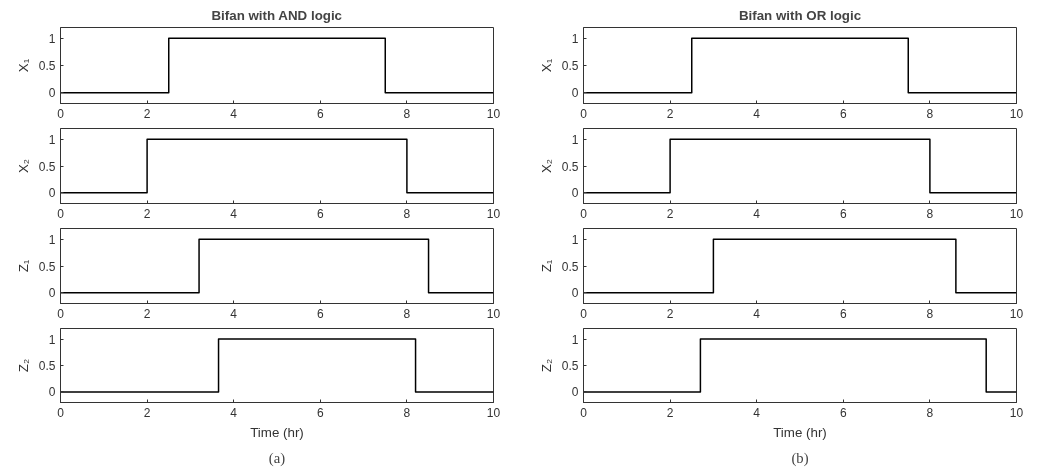  Describe the element at coordinates (800, 15) in the screenshot. I see `chart-title: Bifan with OR logic` at that location.